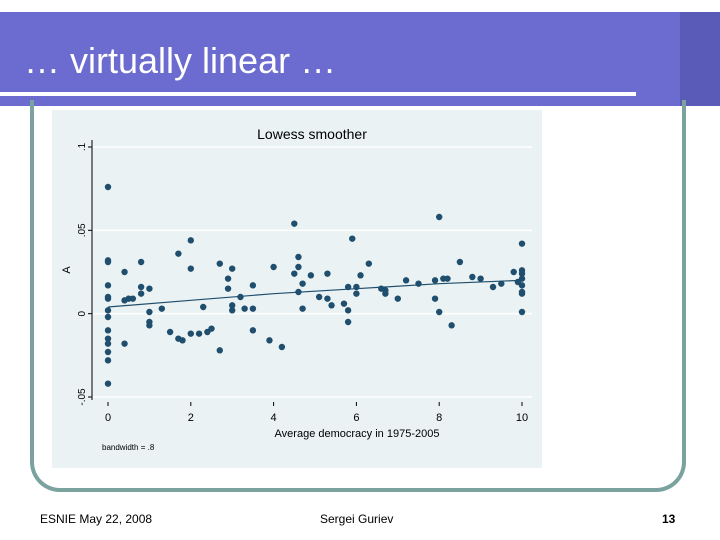  Describe the element at coordinates (522, 418) in the screenshot. I see `x-tick-label: 10` at that location.